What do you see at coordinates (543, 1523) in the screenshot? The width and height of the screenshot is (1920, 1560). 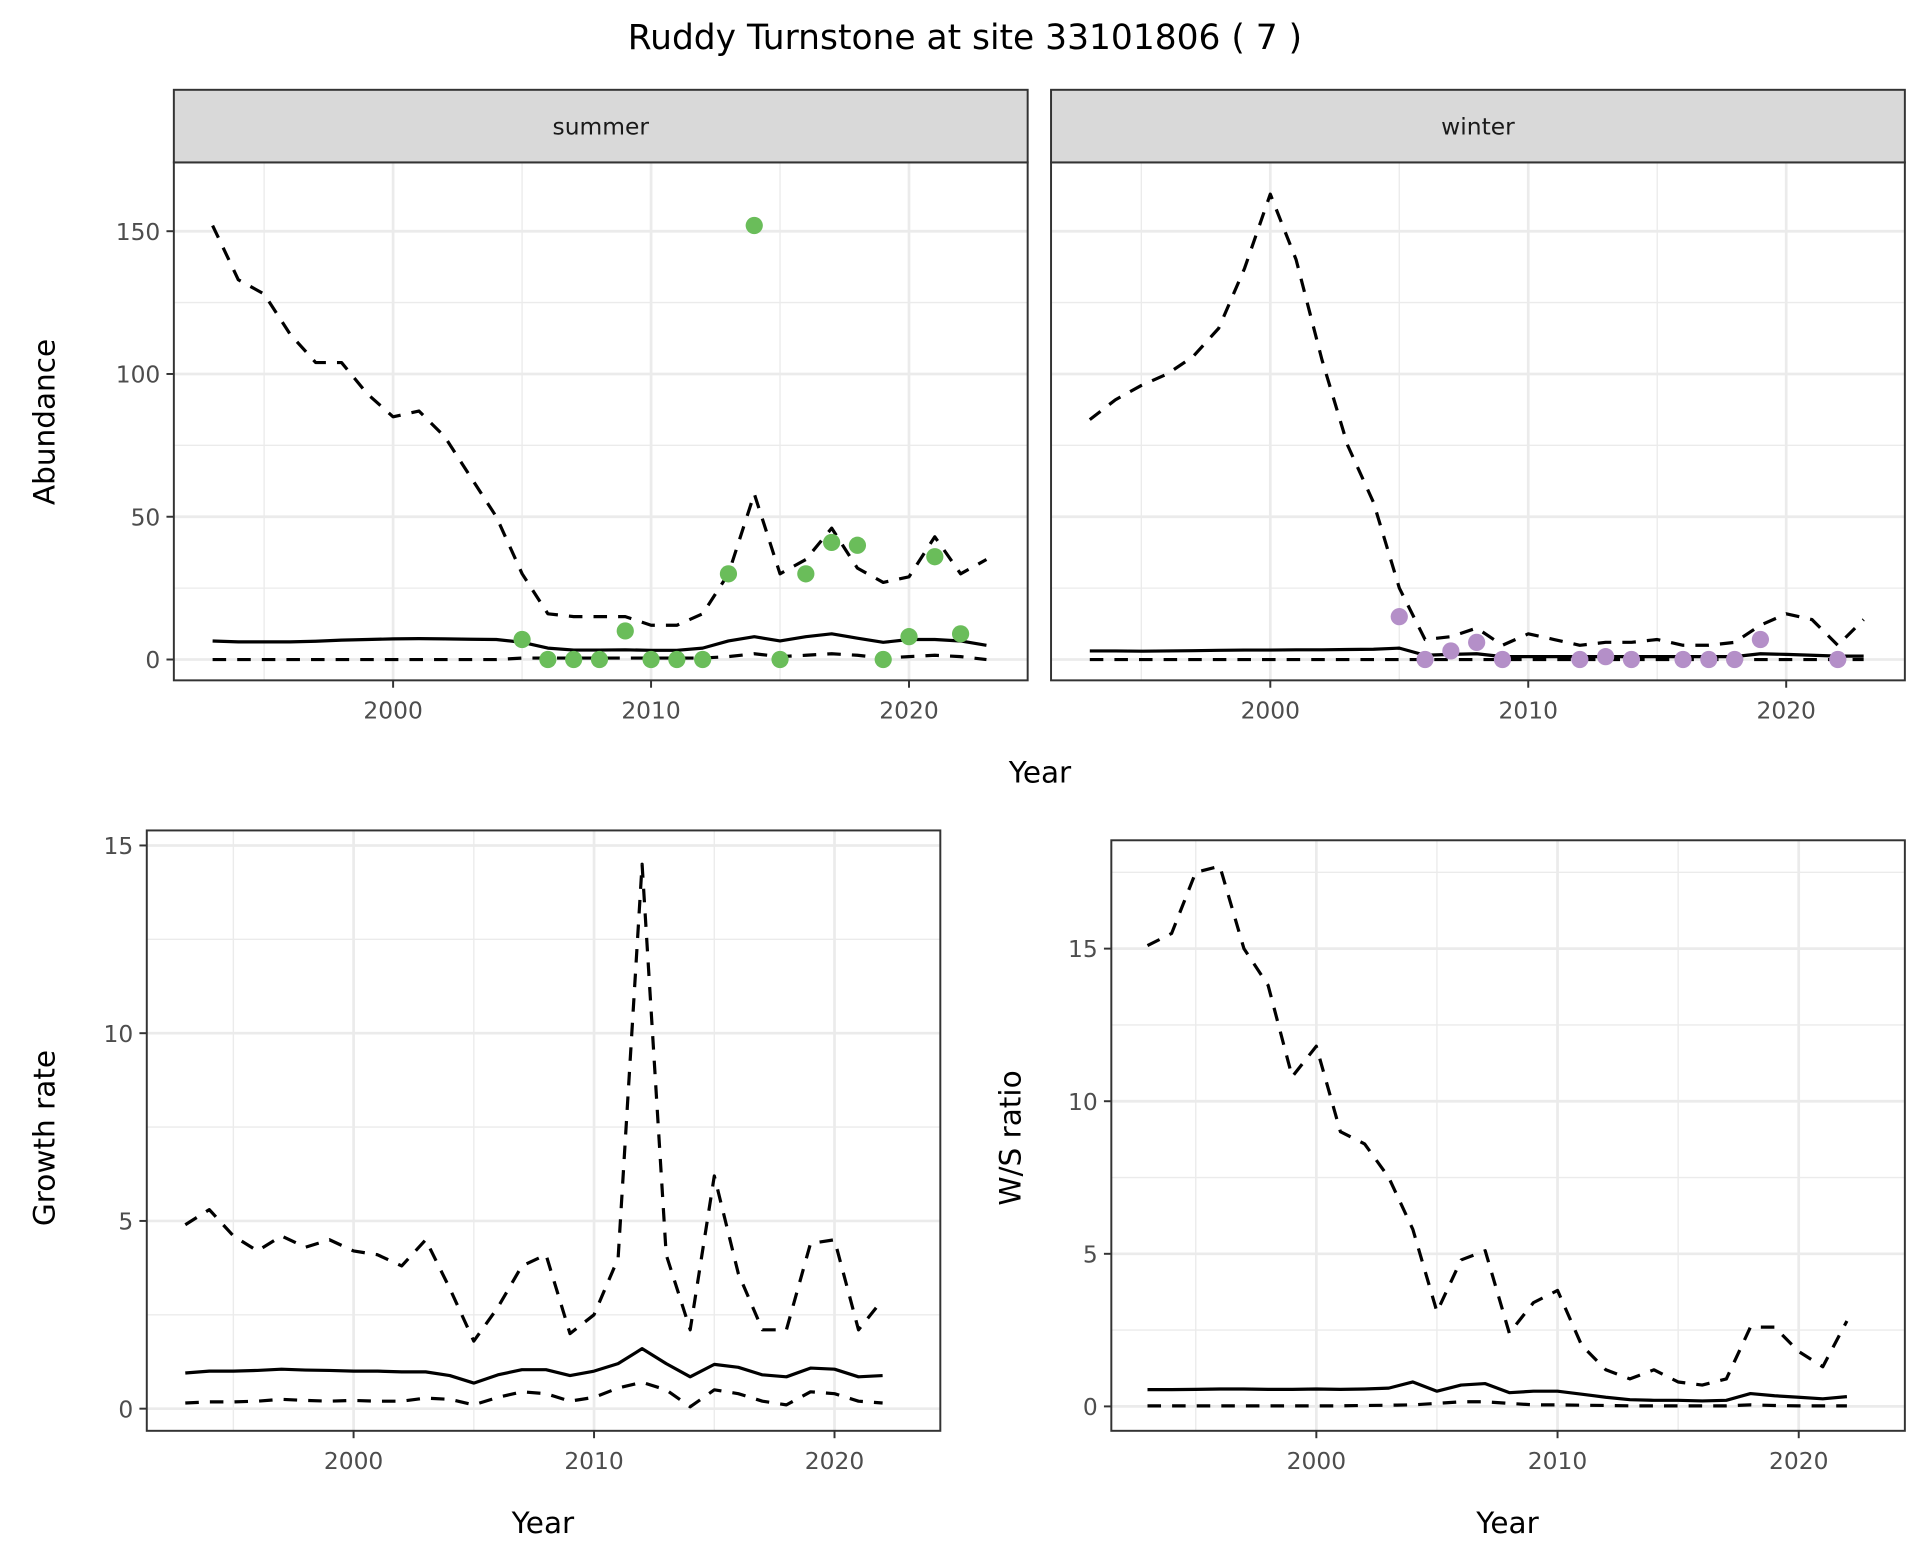 I see `growth-x-label: Year` at bounding box center [543, 1523].